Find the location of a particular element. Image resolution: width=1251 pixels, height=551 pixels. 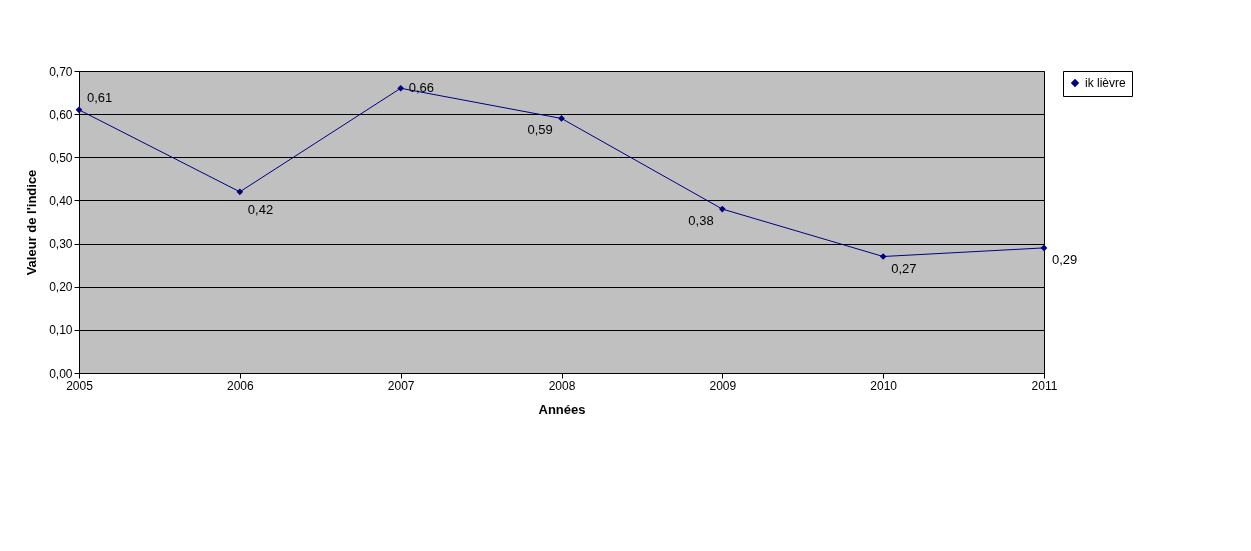

x-tick-label: 2008 is located at coordinates (562, 385).